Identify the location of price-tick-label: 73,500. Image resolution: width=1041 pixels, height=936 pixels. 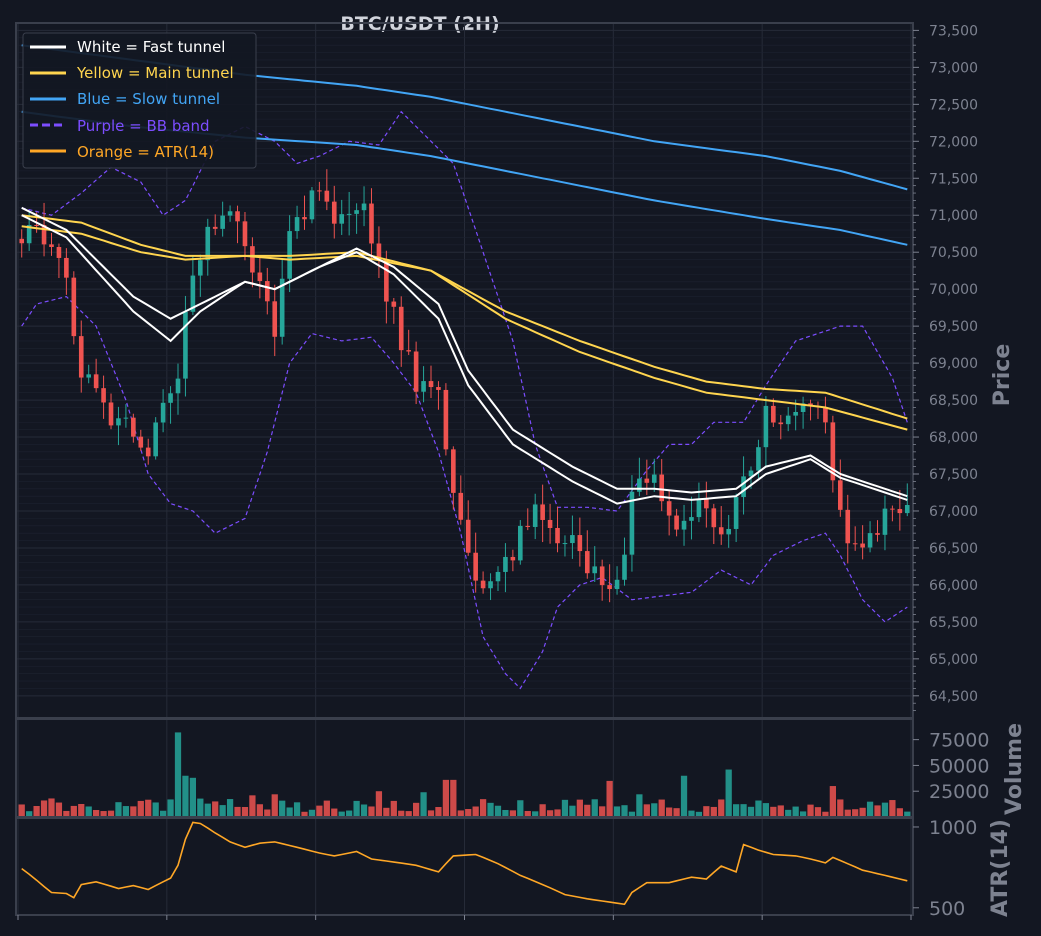
(953, 31).